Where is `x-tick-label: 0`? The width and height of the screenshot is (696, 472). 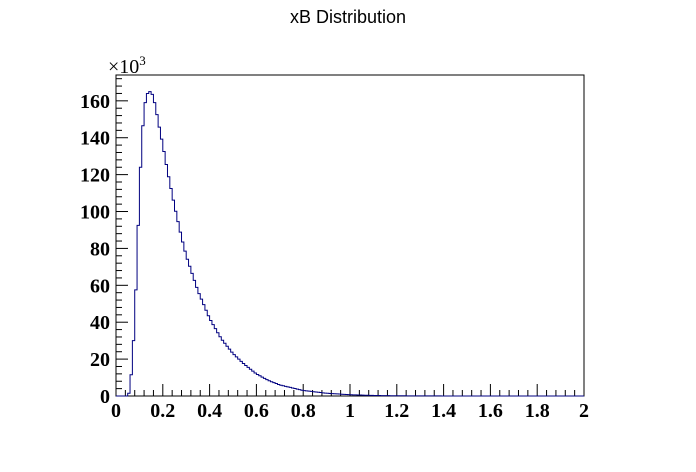 x-tick-label: 0 is located at coordinates (116, 411).